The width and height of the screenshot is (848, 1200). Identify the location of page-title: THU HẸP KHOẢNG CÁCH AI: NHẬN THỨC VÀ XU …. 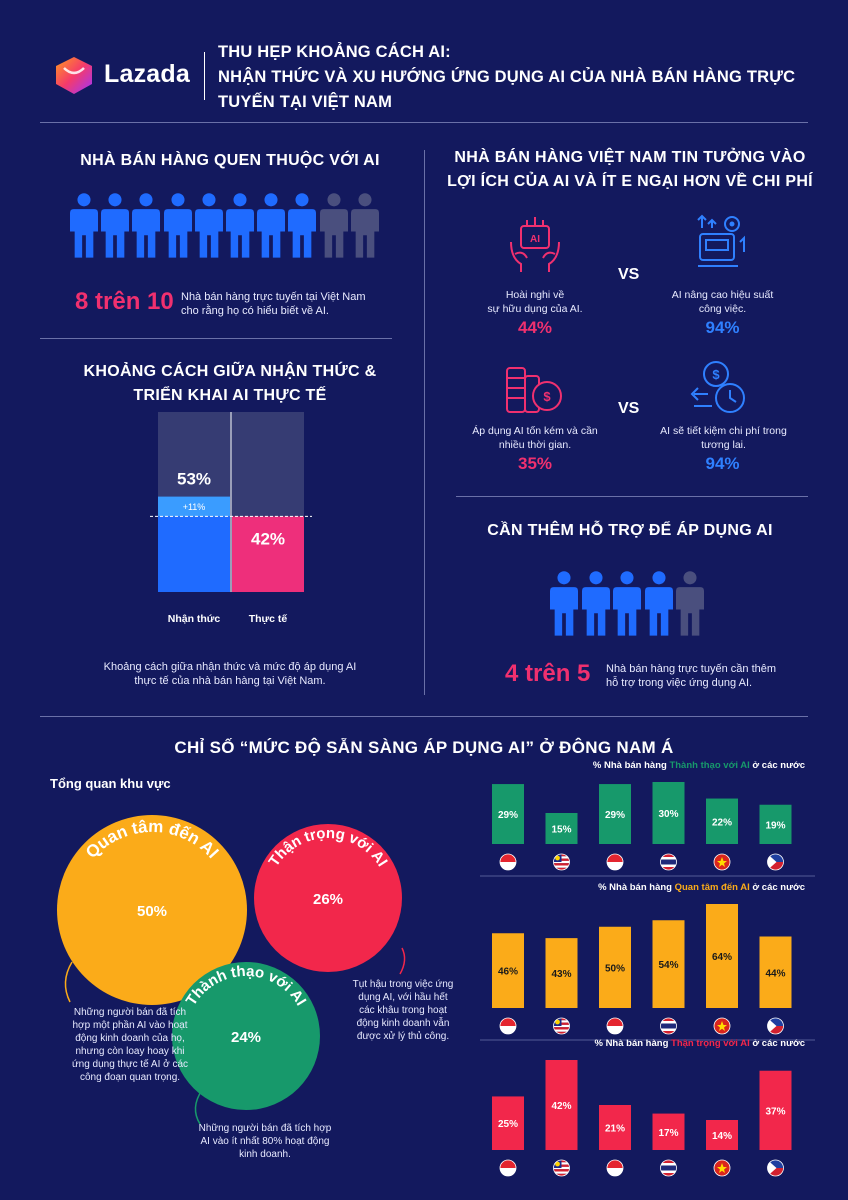
(506, 77).